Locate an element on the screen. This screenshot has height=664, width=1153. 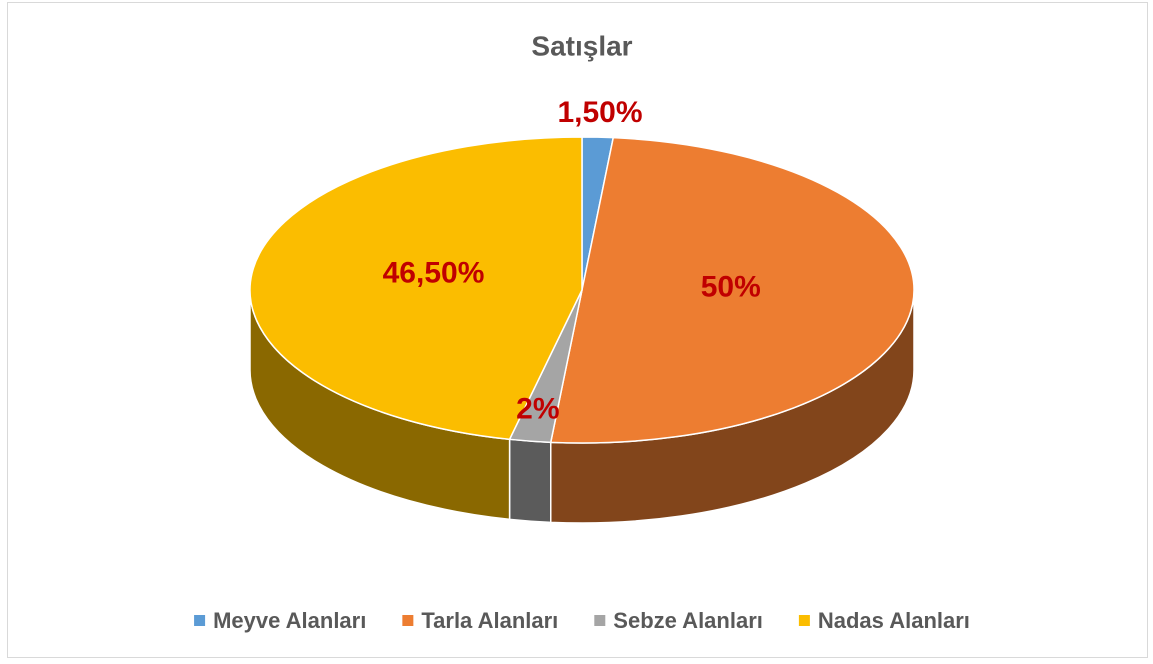
data-label: 46,50% is located at coordinates (434, 272).